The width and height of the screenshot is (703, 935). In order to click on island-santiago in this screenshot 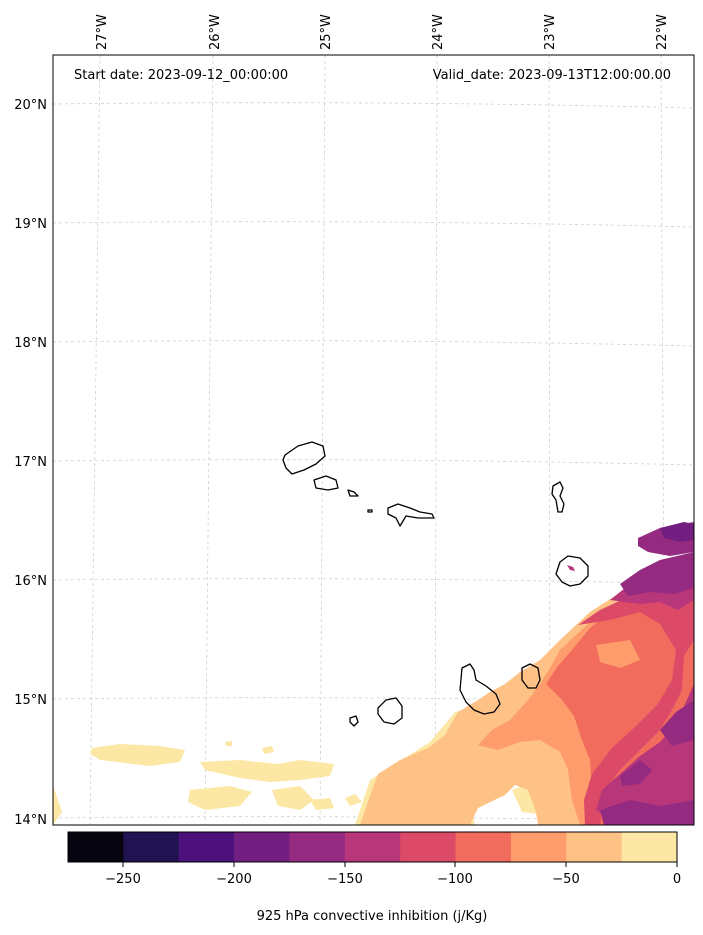, I will do `click(480, 689)`.